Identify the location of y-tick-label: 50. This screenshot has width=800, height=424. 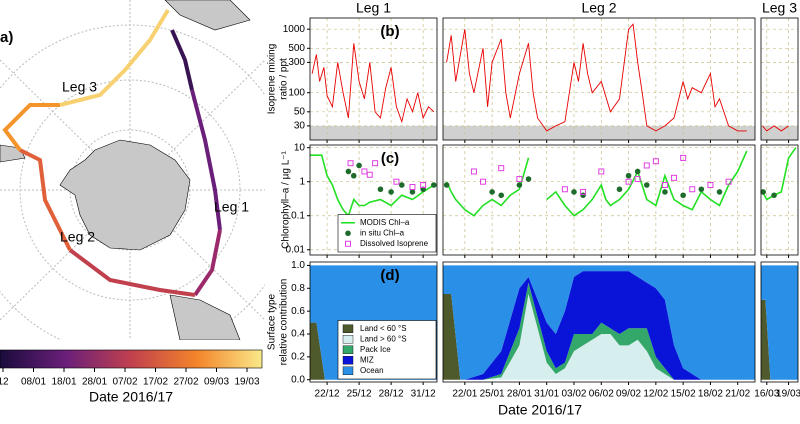
(300, 111).